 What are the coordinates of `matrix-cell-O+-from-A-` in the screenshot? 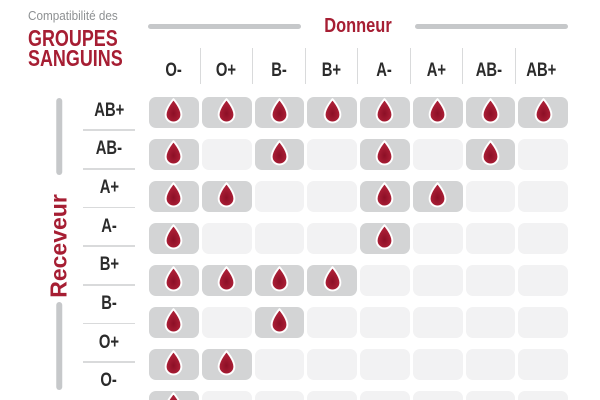 It's located at (385, 364).